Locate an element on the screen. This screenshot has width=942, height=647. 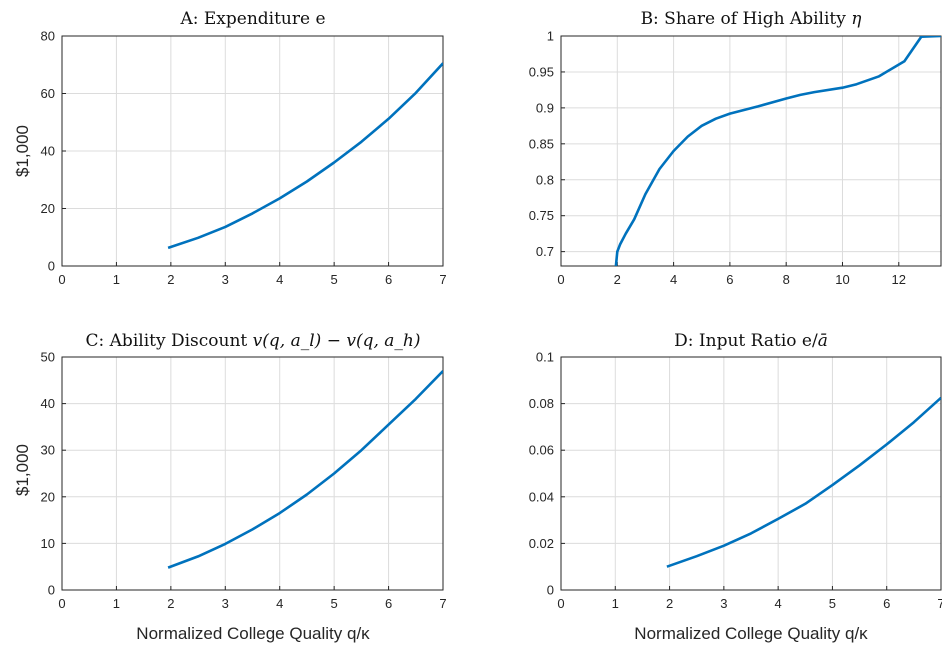
panel-d-series-line is located at coordinates (803, 482).